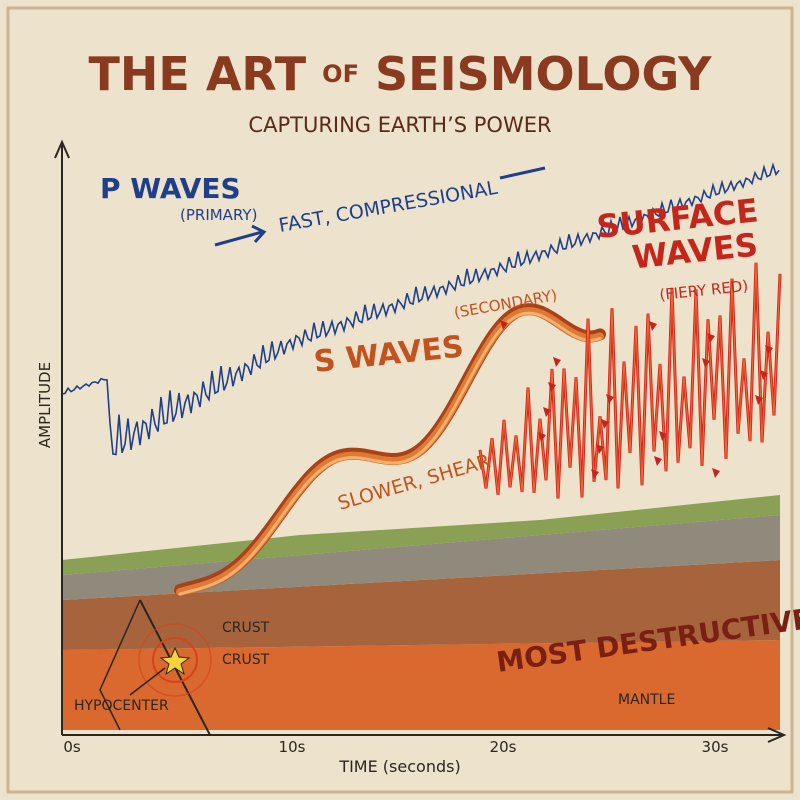 This screenshot has height=800, width=800. I want to click on fault-line, so click(120, 665).